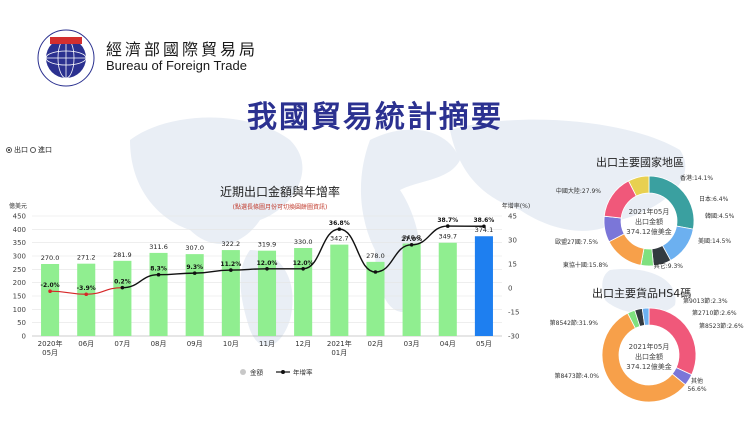  I want to click on chart-title: 近期出口金額與年增率, so click(279, 192).